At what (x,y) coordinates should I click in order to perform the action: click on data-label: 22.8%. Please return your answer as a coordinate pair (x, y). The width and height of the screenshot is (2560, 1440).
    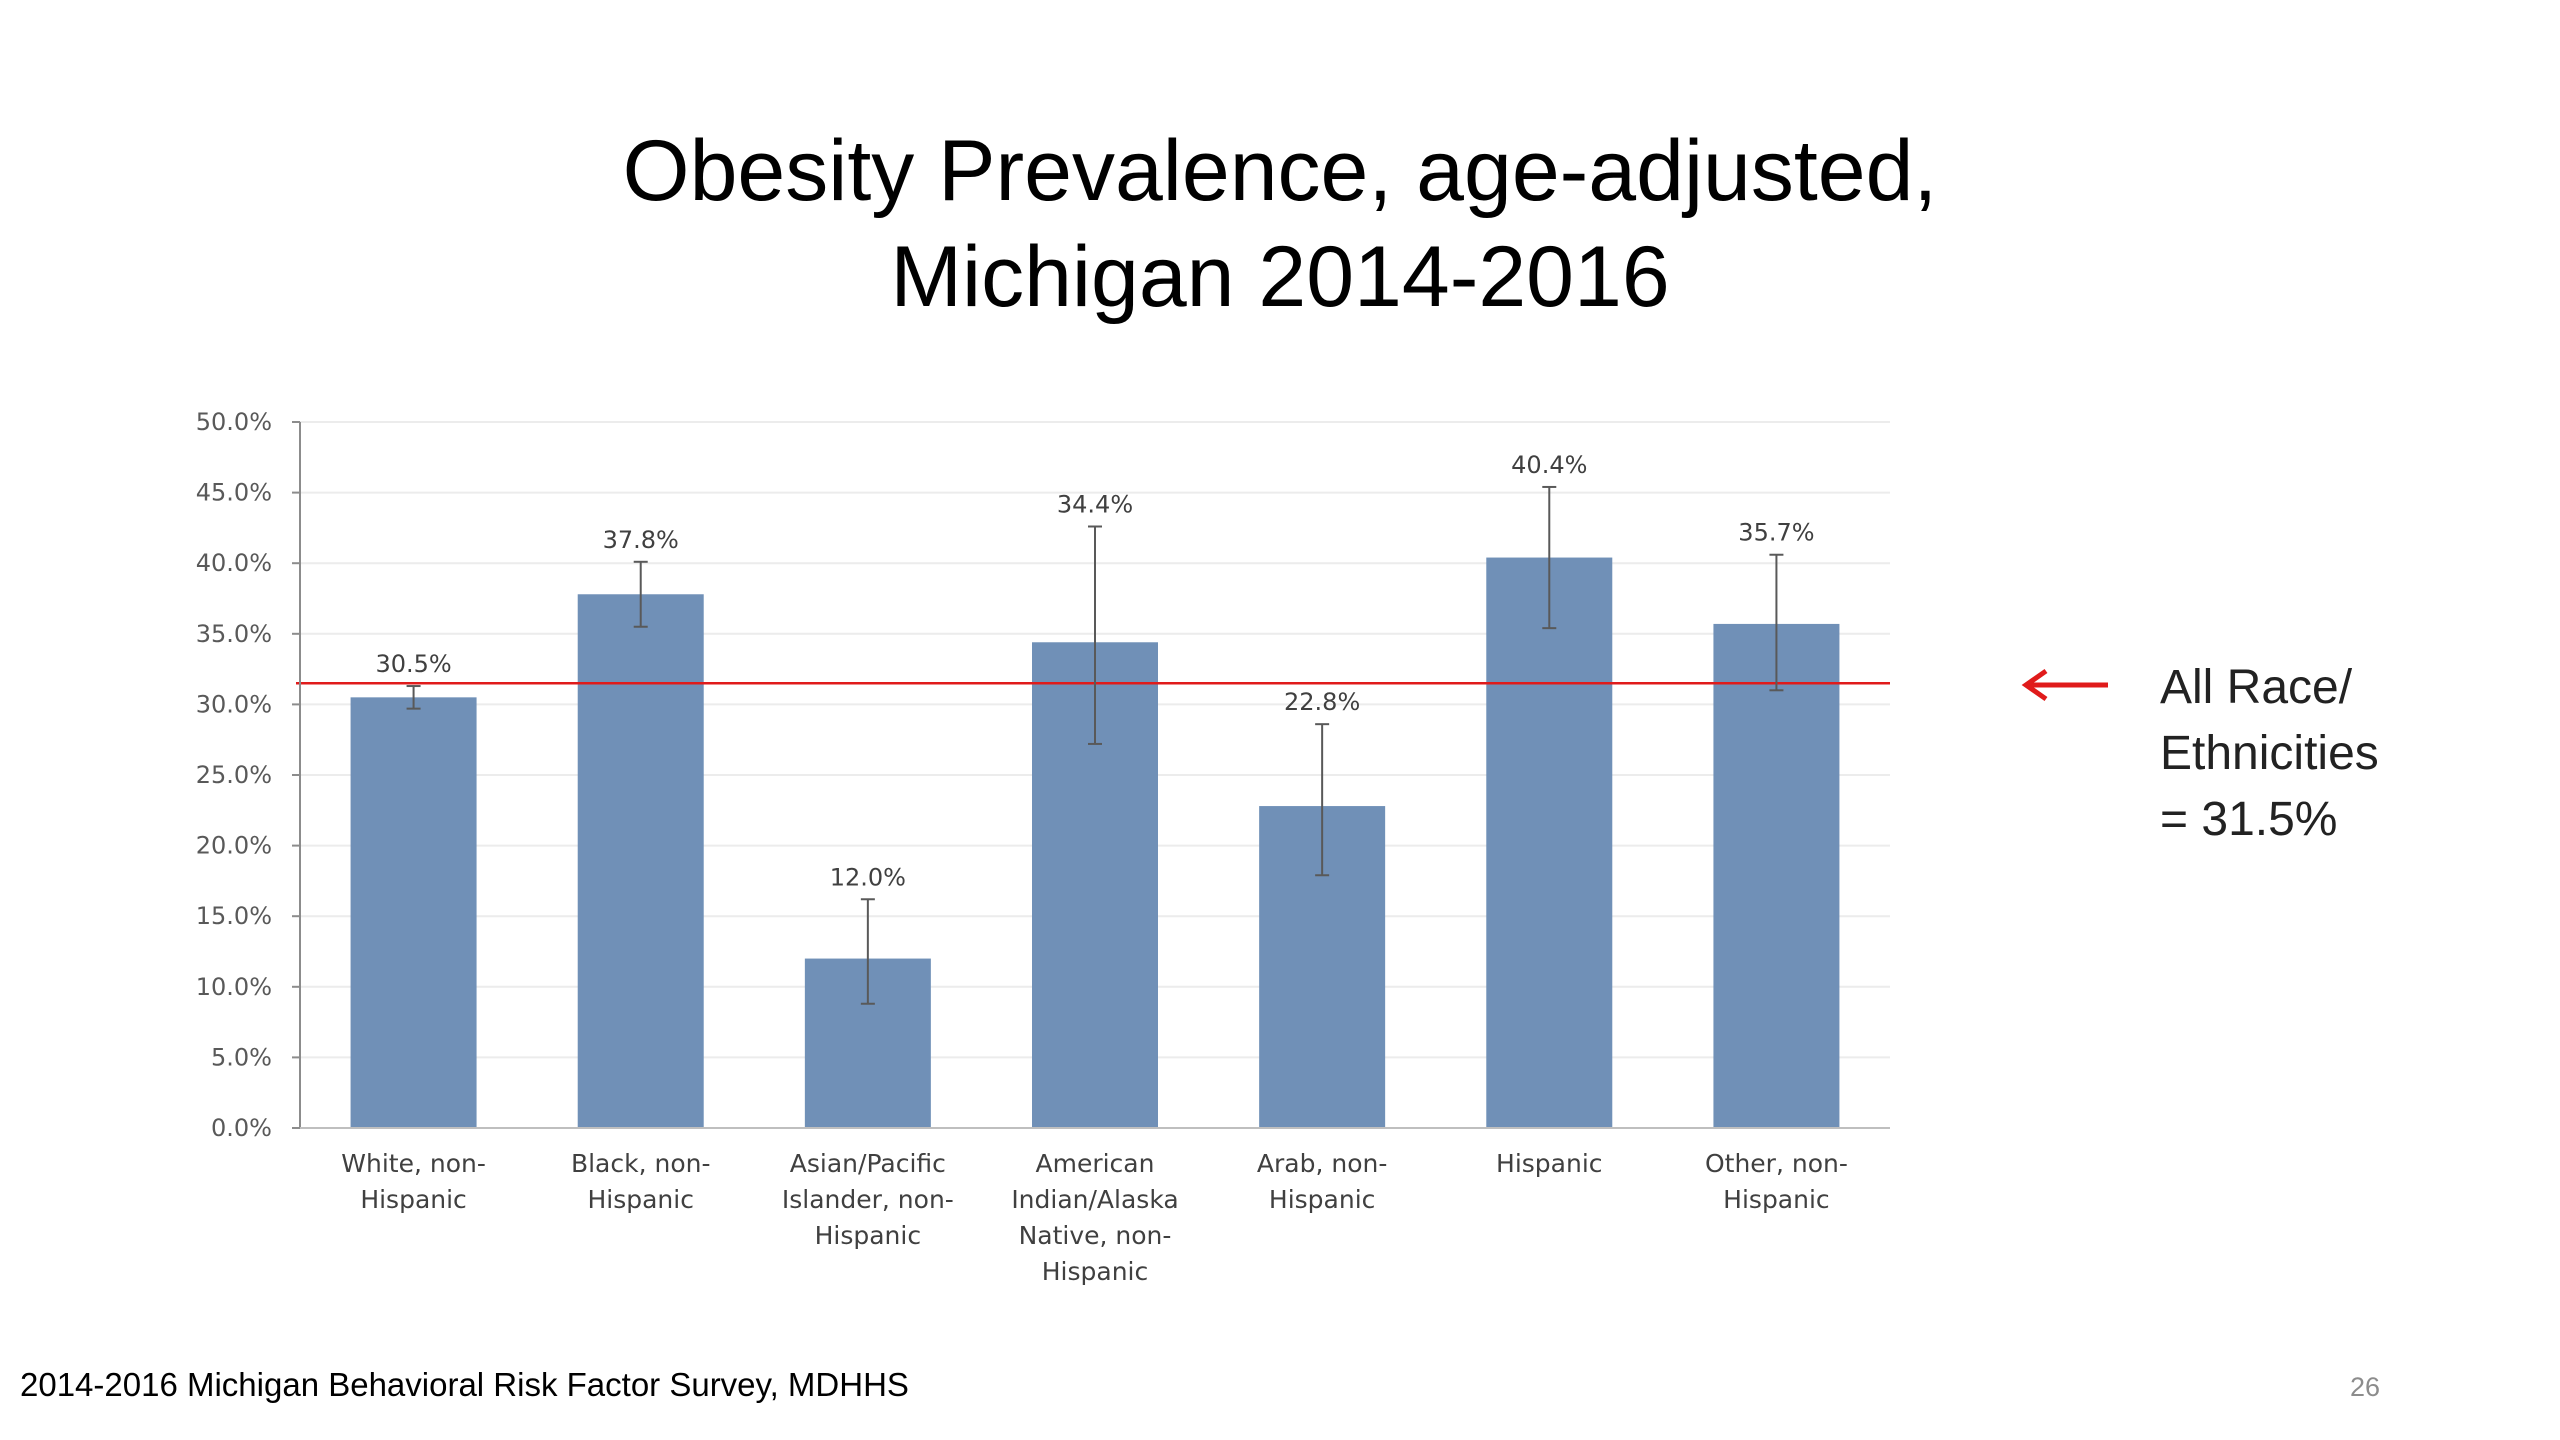
    Looking at the image, I should click on (1322, 702).